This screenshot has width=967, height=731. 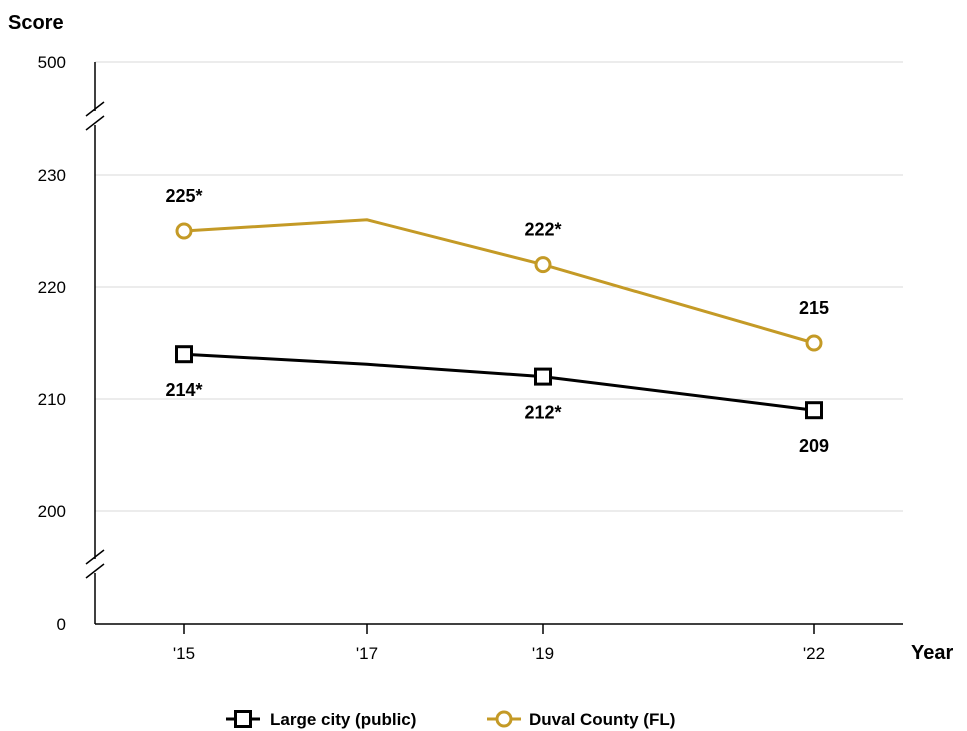 What do you see at coordinates (542, 413) in the screenshot?
I see `series-0-label-2: 212*` at bounding box center [542, 413].